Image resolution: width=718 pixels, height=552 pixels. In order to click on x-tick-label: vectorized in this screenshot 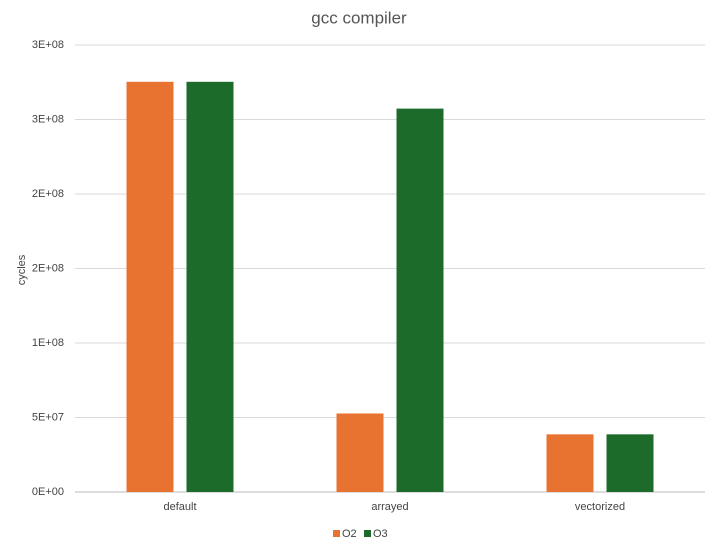, I will do `click(600, 507)`.